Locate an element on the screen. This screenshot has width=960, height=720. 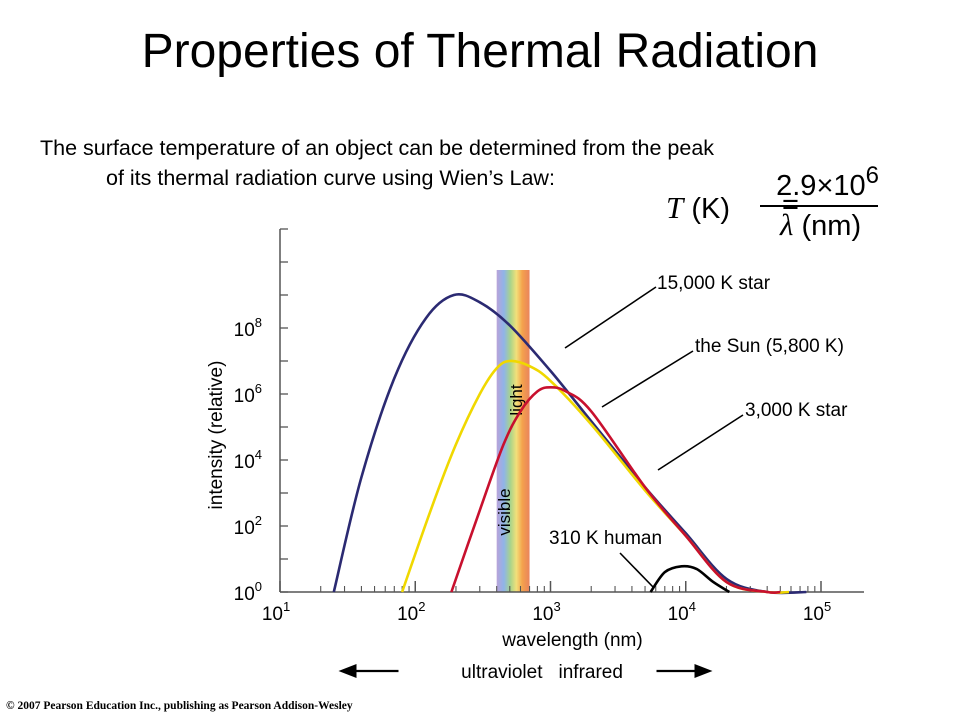
y-tick-label: 10⁰ is located at coordinates (248, 592).